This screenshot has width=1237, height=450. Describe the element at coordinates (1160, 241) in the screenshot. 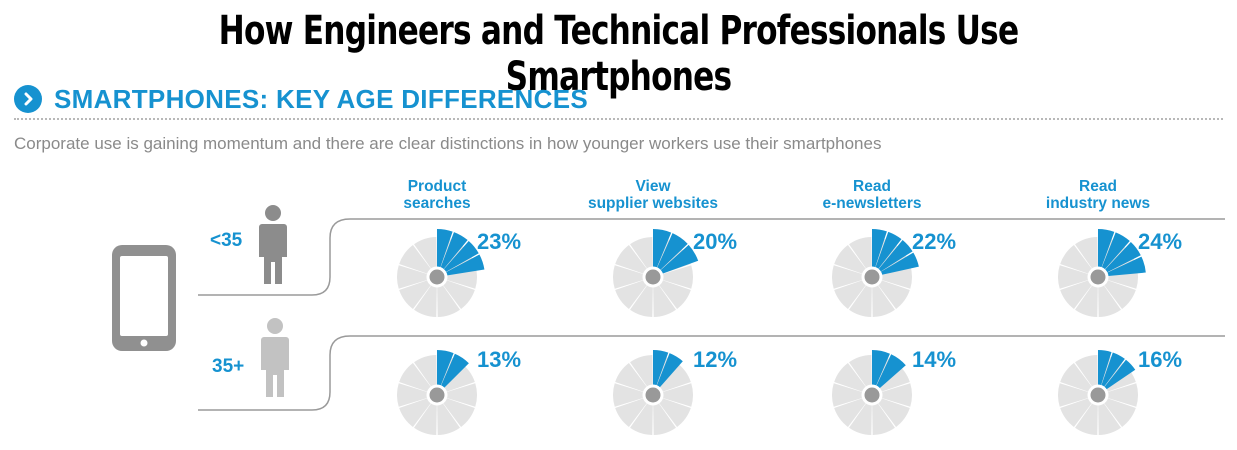

I see `data-label-percent: 24%` at that location.